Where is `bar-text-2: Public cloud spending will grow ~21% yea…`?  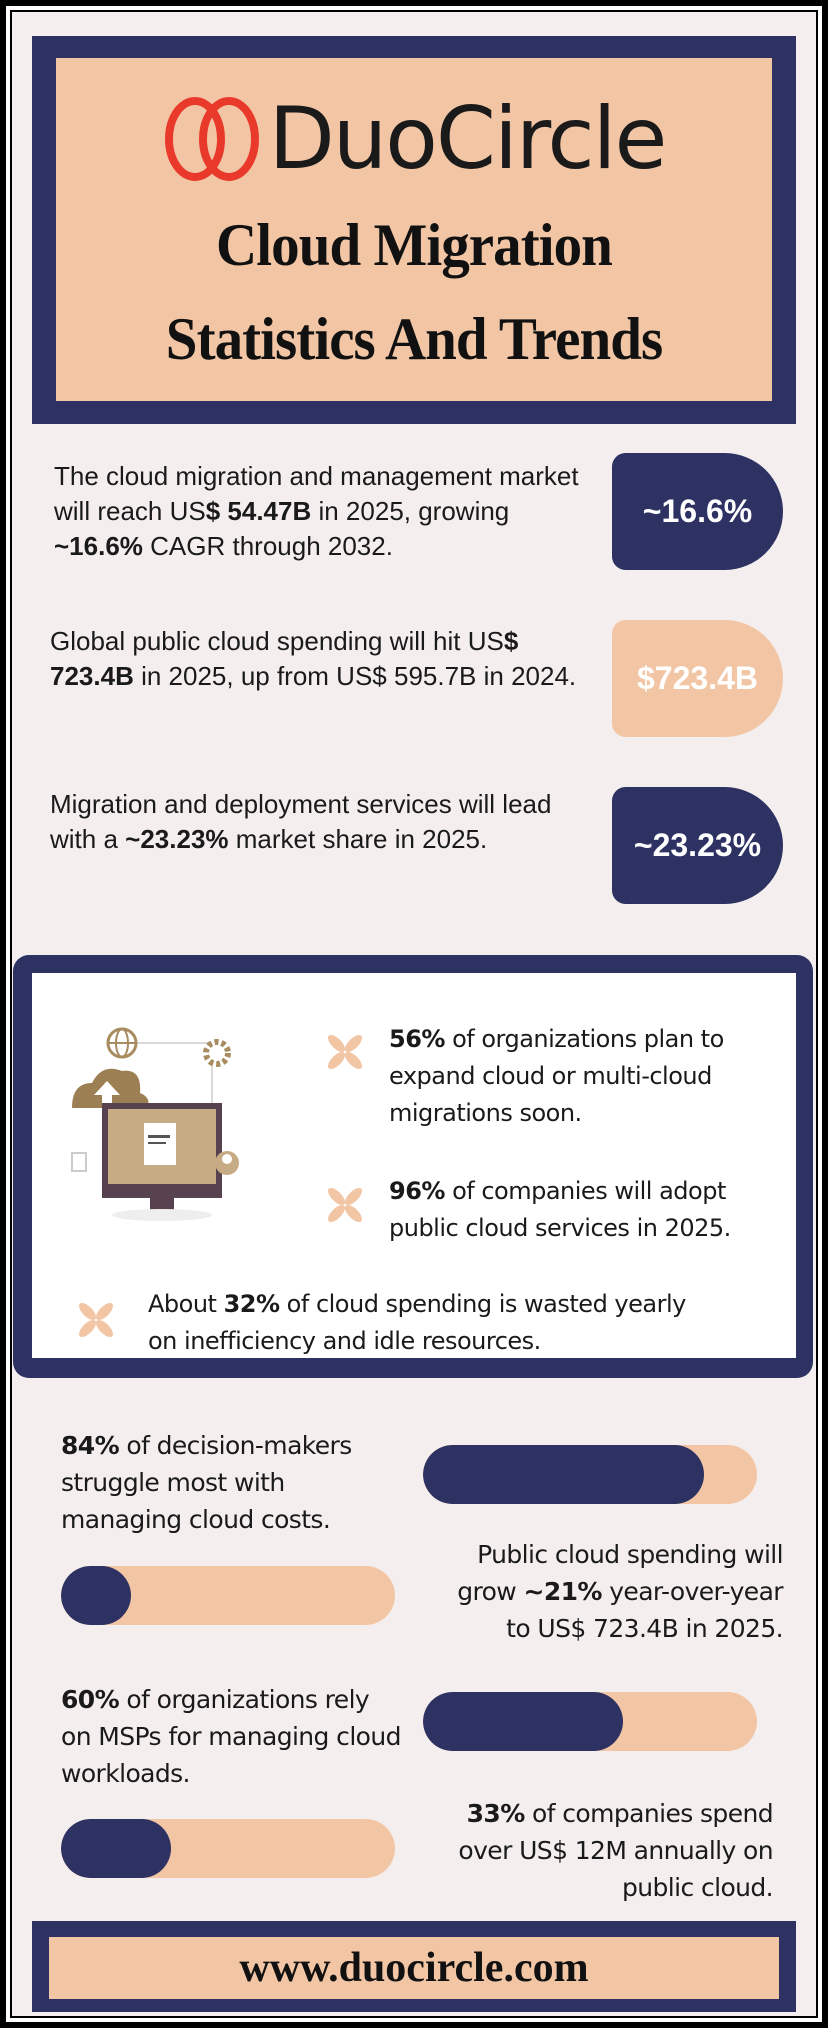
bar-text-2: Public cloud spending will grow ~21% yea… is located at coordinates (620, 1591).